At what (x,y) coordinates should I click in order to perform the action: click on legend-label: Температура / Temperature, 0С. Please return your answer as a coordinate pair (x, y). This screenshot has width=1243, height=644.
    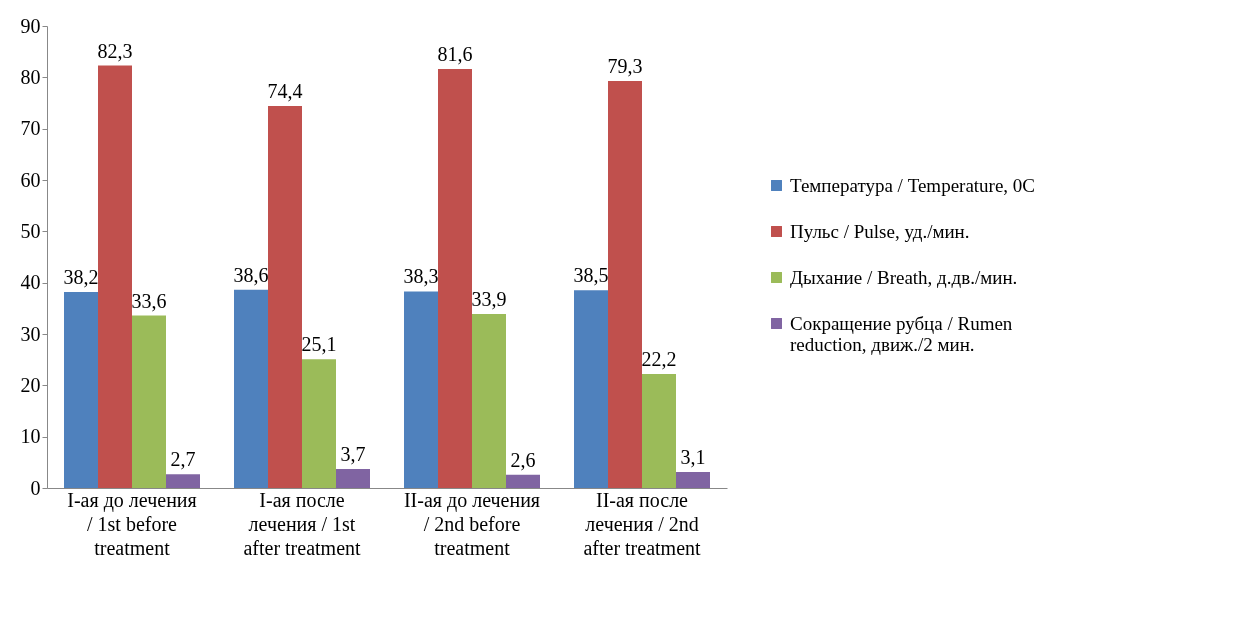
    Looking at the image, I should click on (913, 185).